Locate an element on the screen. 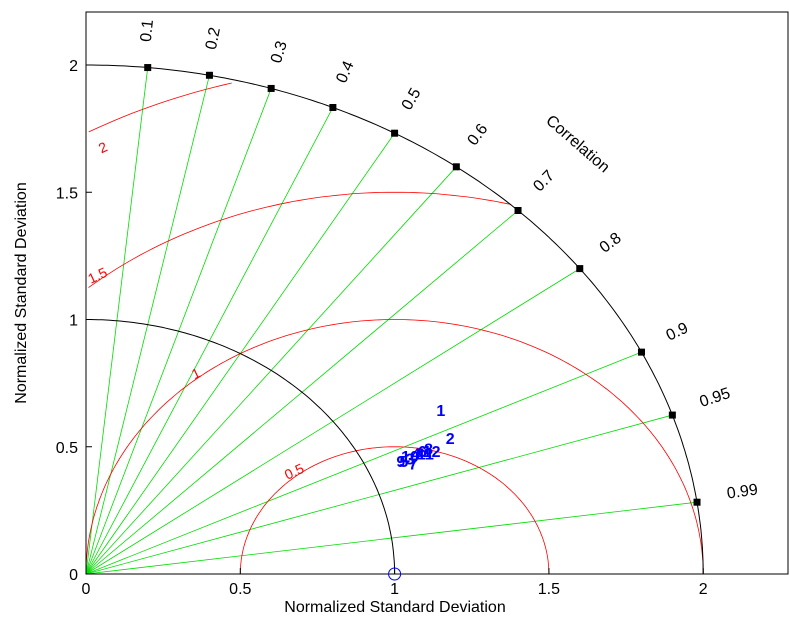 The height and width of the screenshot is (625, 790). x-tick-label: 1.5 is located at coordinates (549, 589).